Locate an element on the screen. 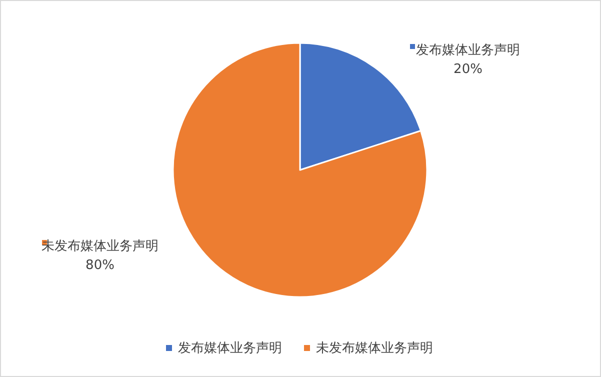  legend-label: 发布媒体业务声明 is located at coordinates (468, 50).